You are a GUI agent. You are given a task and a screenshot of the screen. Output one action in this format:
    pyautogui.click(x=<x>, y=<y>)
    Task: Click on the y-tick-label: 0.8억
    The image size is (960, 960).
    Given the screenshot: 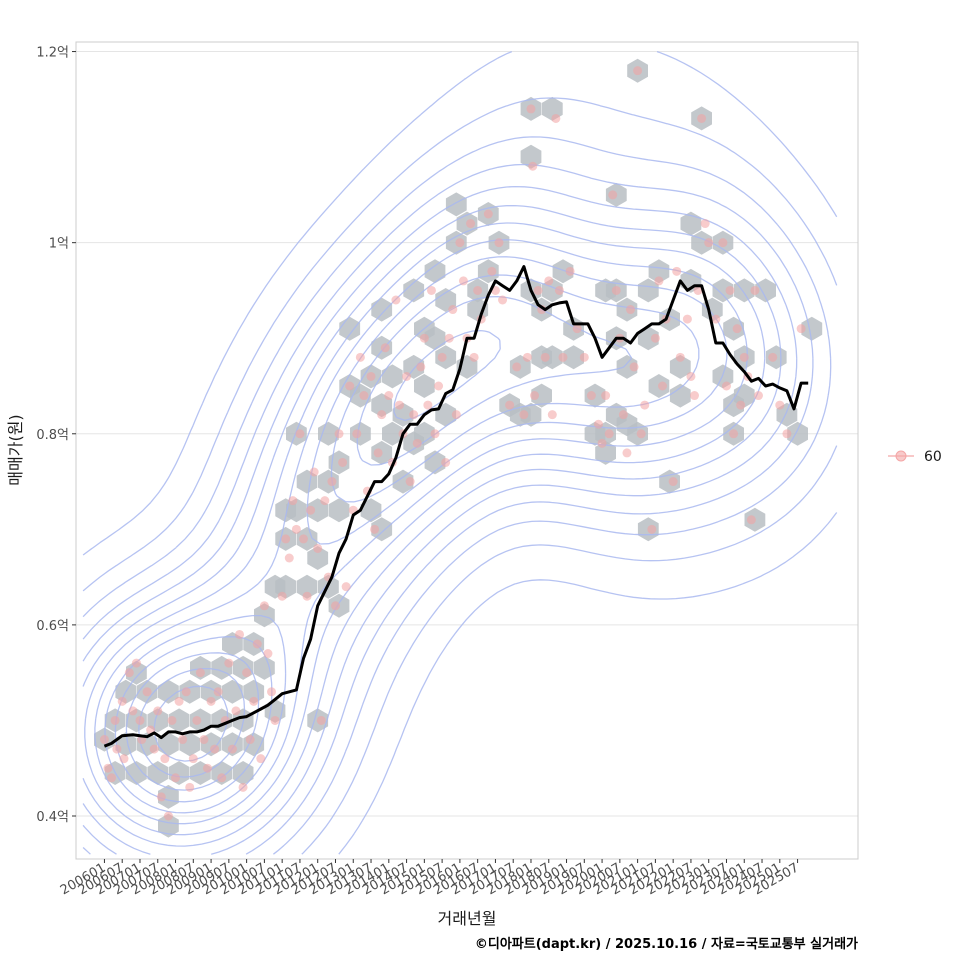 What is the action you would take?
    pyautogui.click(x=52, y=435)
    